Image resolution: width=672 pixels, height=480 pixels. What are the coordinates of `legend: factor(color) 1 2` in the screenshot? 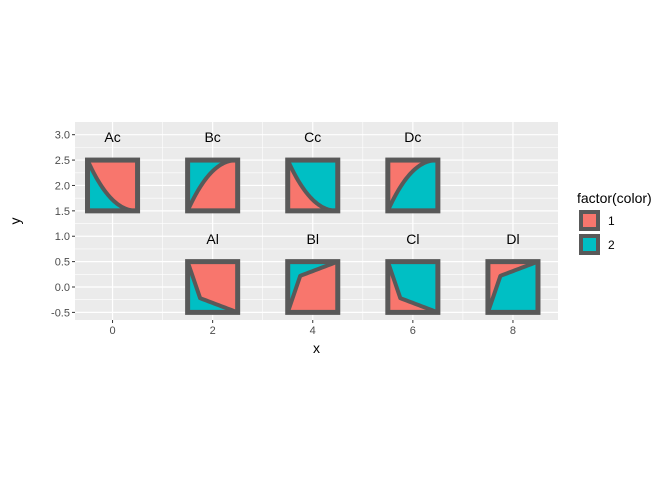 It's located at (614, 222).